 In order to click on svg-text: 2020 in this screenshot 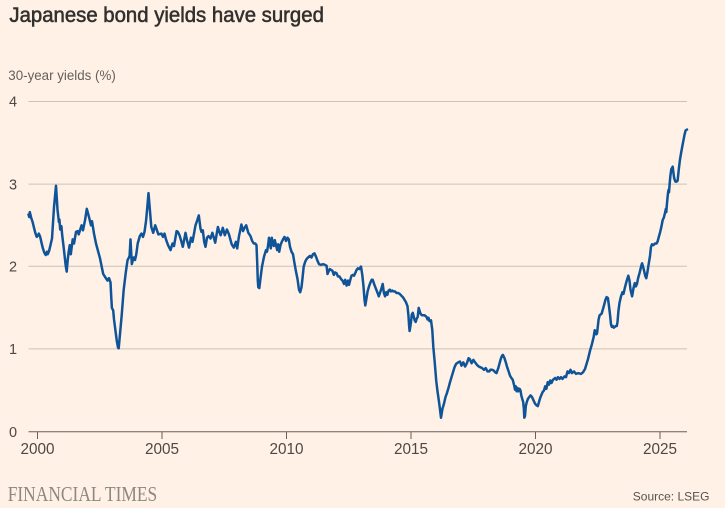, I will do `click(535, 449)`.